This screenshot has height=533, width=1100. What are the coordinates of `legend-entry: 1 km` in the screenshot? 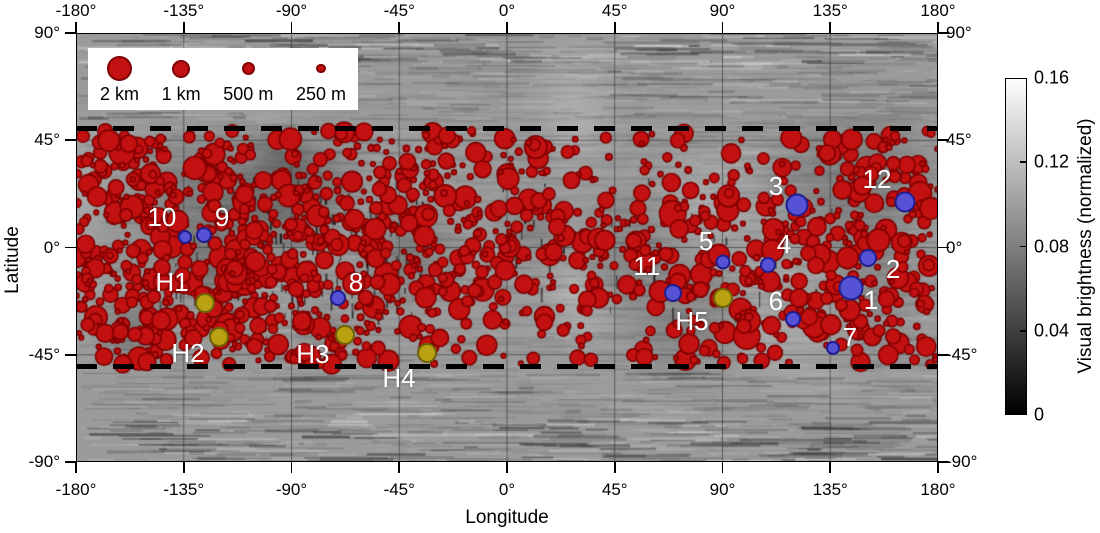 It's located at (181, 80).